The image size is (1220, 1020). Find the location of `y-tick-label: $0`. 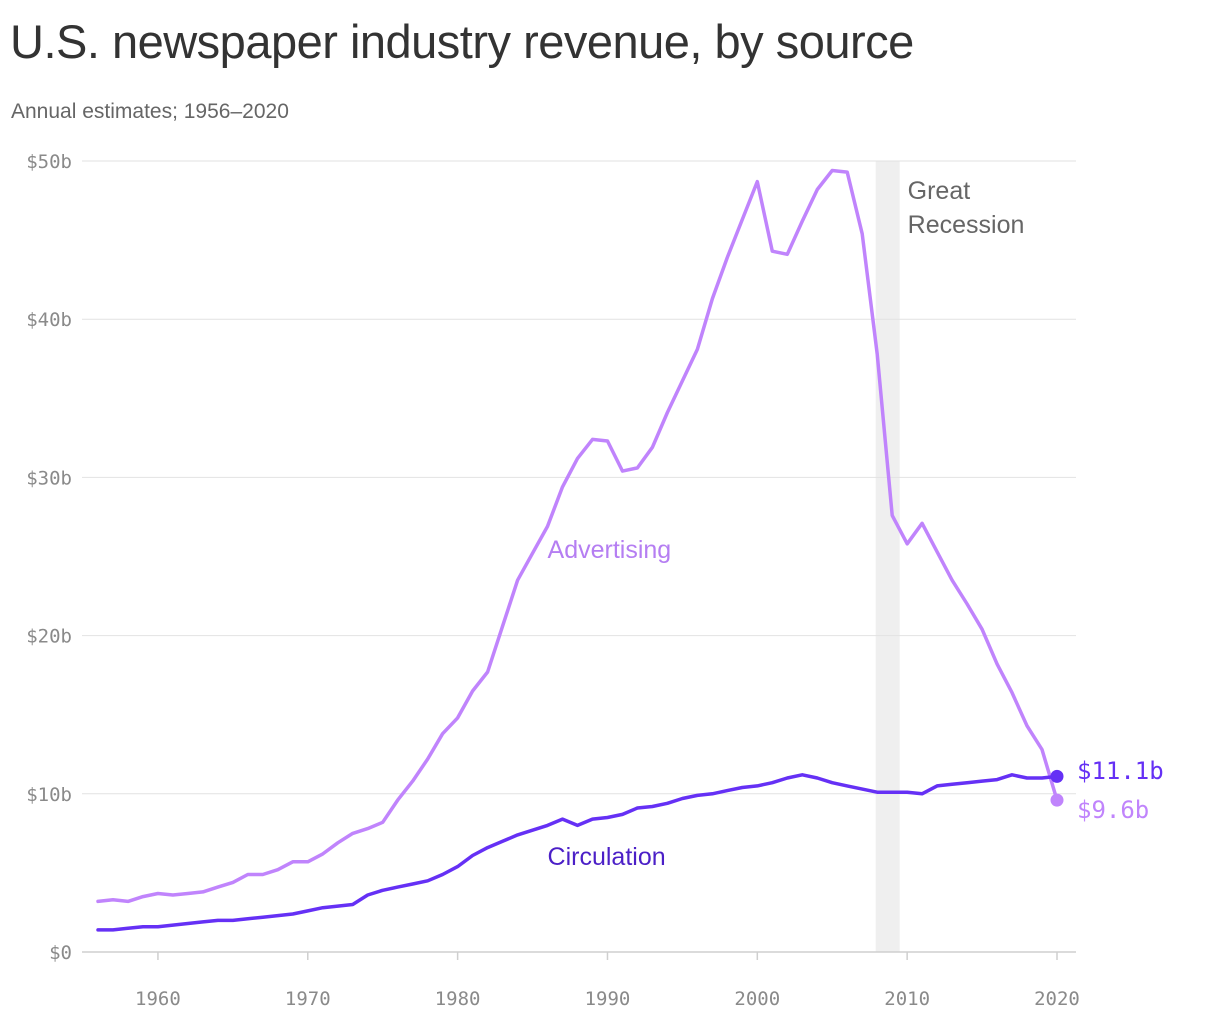

y-tick-label: $0 is located at coordinates (60, 953).